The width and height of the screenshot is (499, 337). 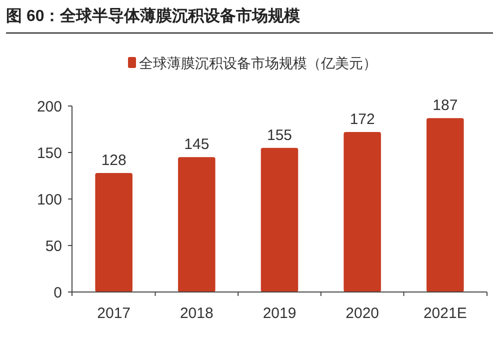 I want to click on data-label: 145, so click(x=197, y=145).